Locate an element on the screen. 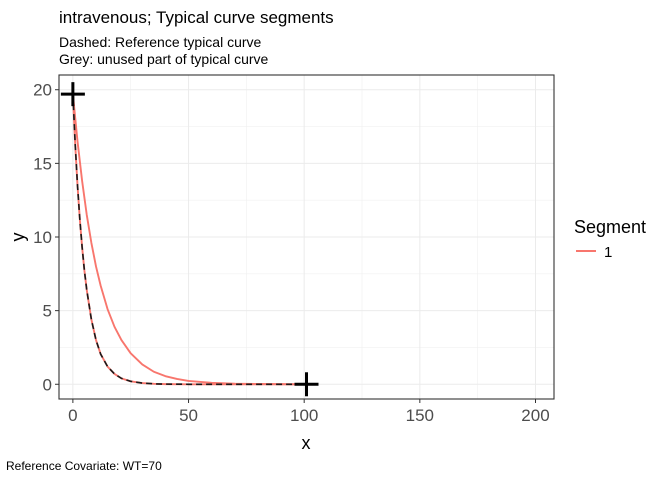 The height and width of the screenshot is (480, 672). y-tick-label: 0 is located at coordinates (47, 384).